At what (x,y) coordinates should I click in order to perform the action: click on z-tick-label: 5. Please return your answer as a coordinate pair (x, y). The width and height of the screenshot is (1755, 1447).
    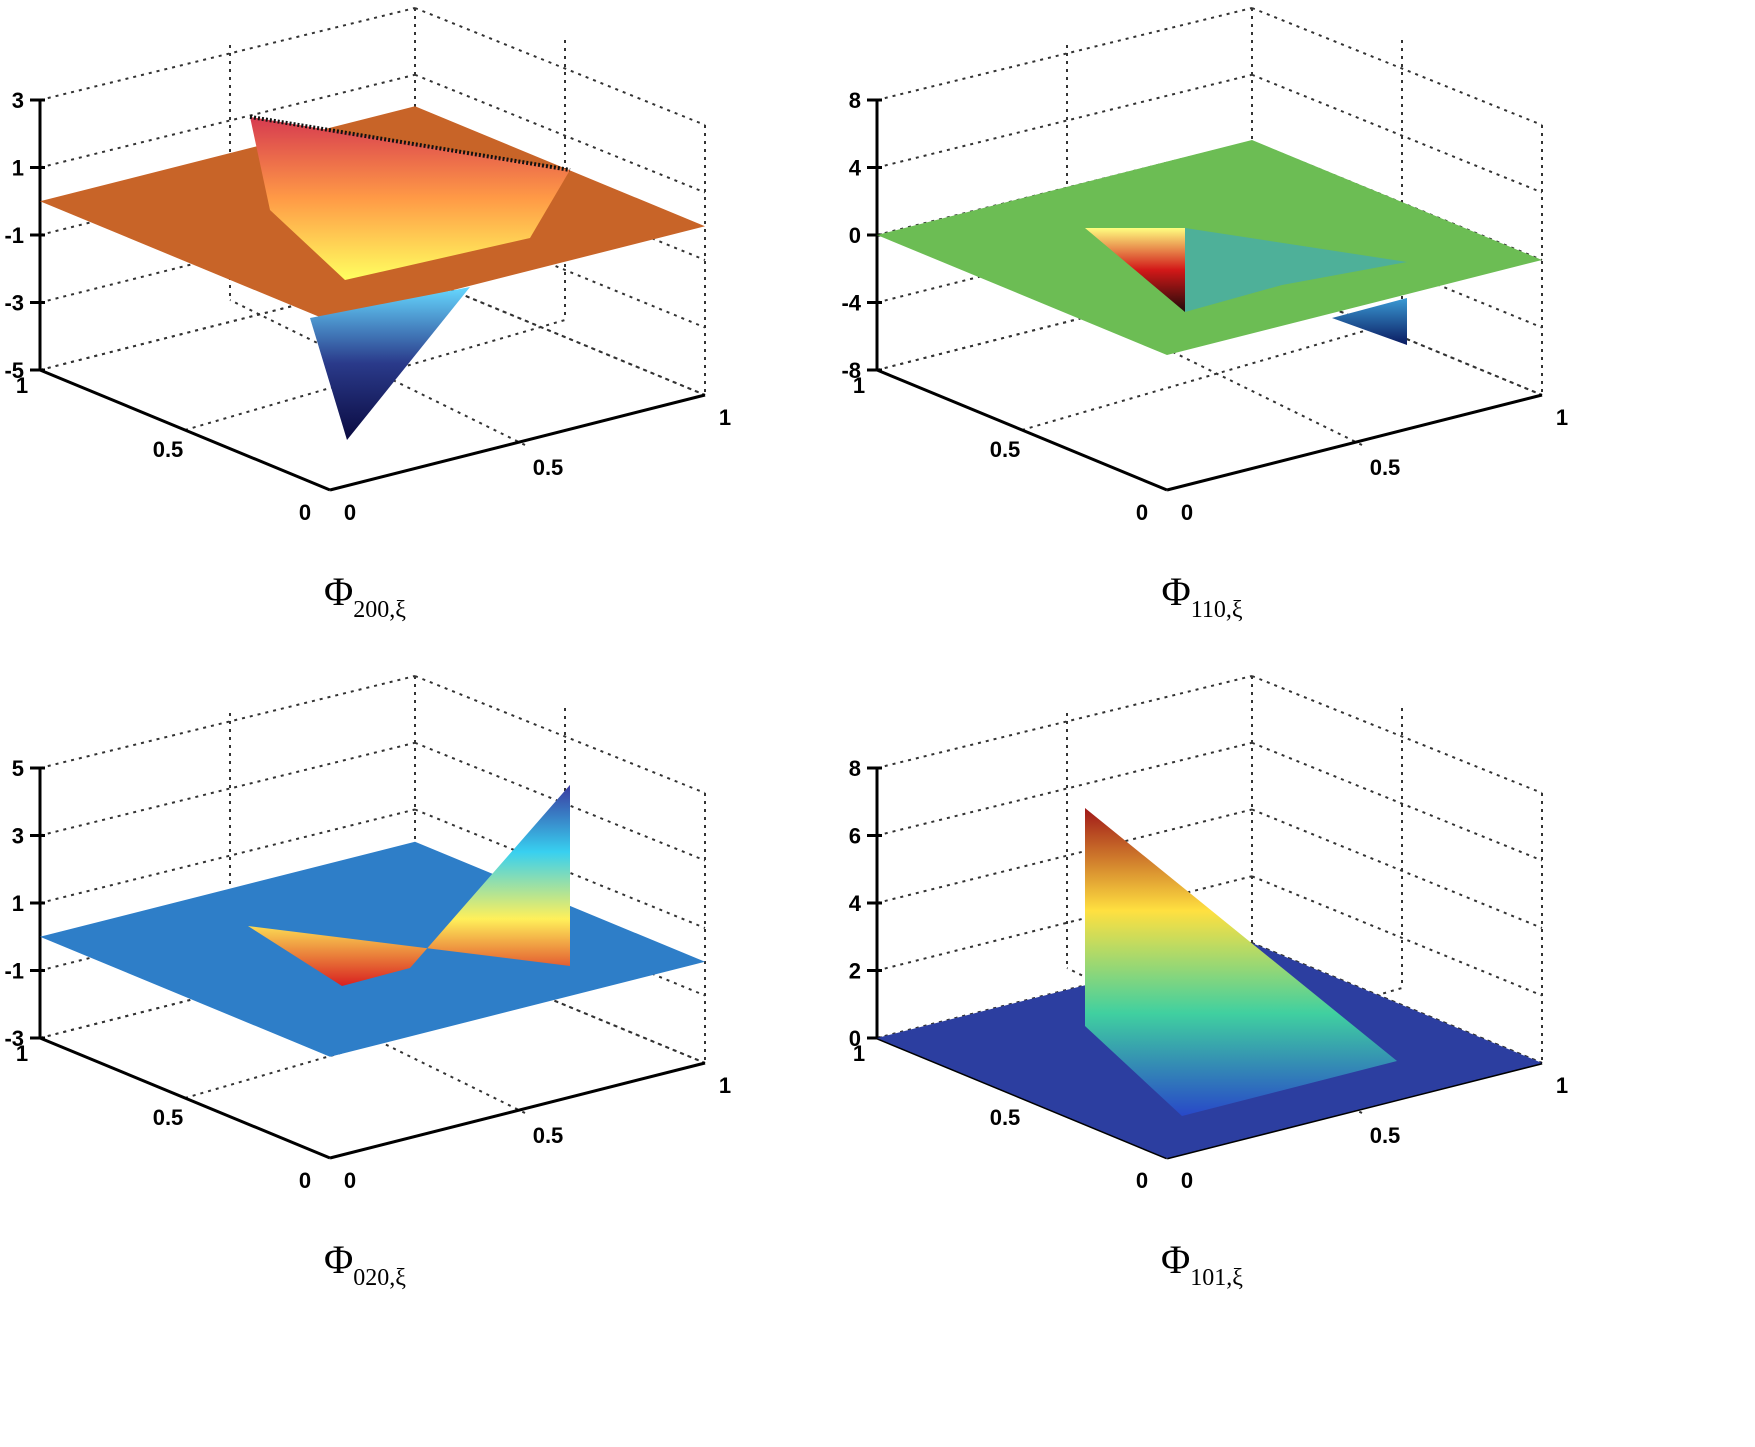
    Looking at the image, I should click on (18, 768).